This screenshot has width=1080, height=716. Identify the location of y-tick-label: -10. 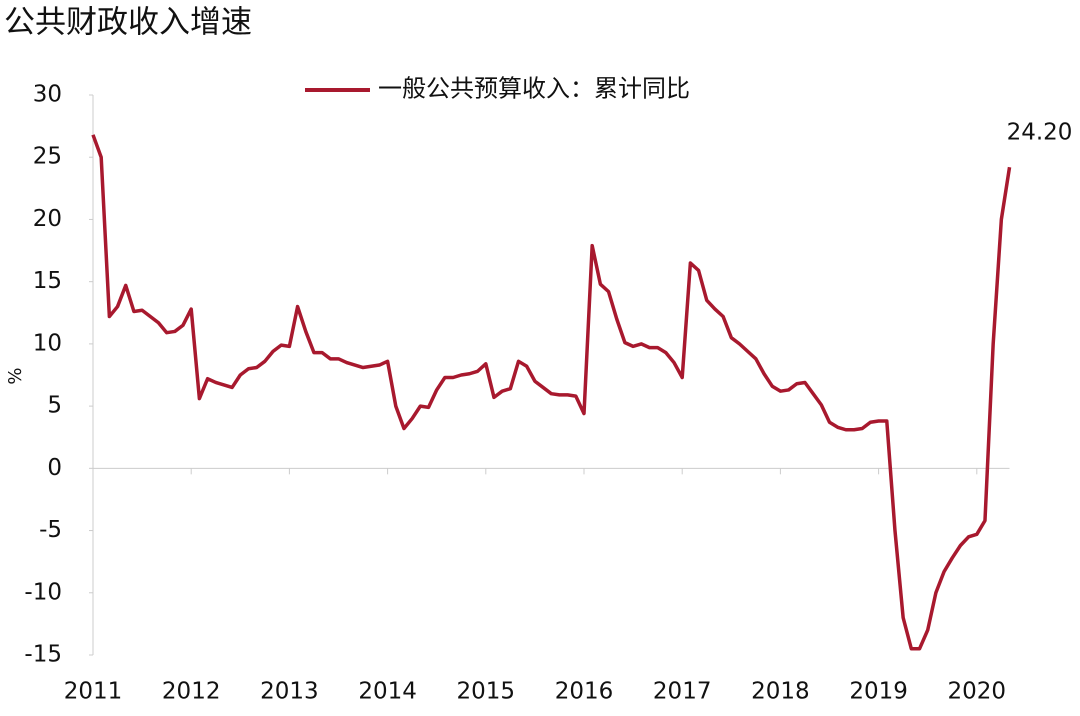
(43, 592).